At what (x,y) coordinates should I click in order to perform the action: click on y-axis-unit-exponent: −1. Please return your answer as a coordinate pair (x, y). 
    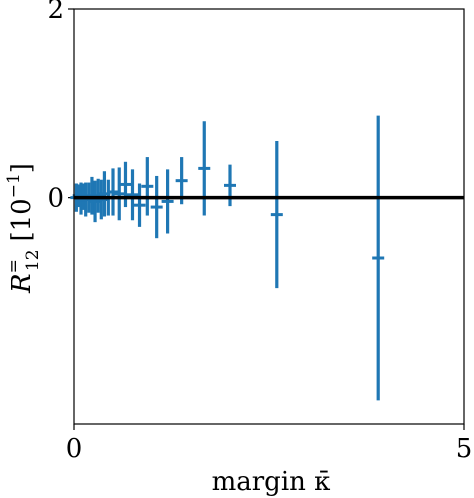
    Looking at the image, I should click on (14, 185).